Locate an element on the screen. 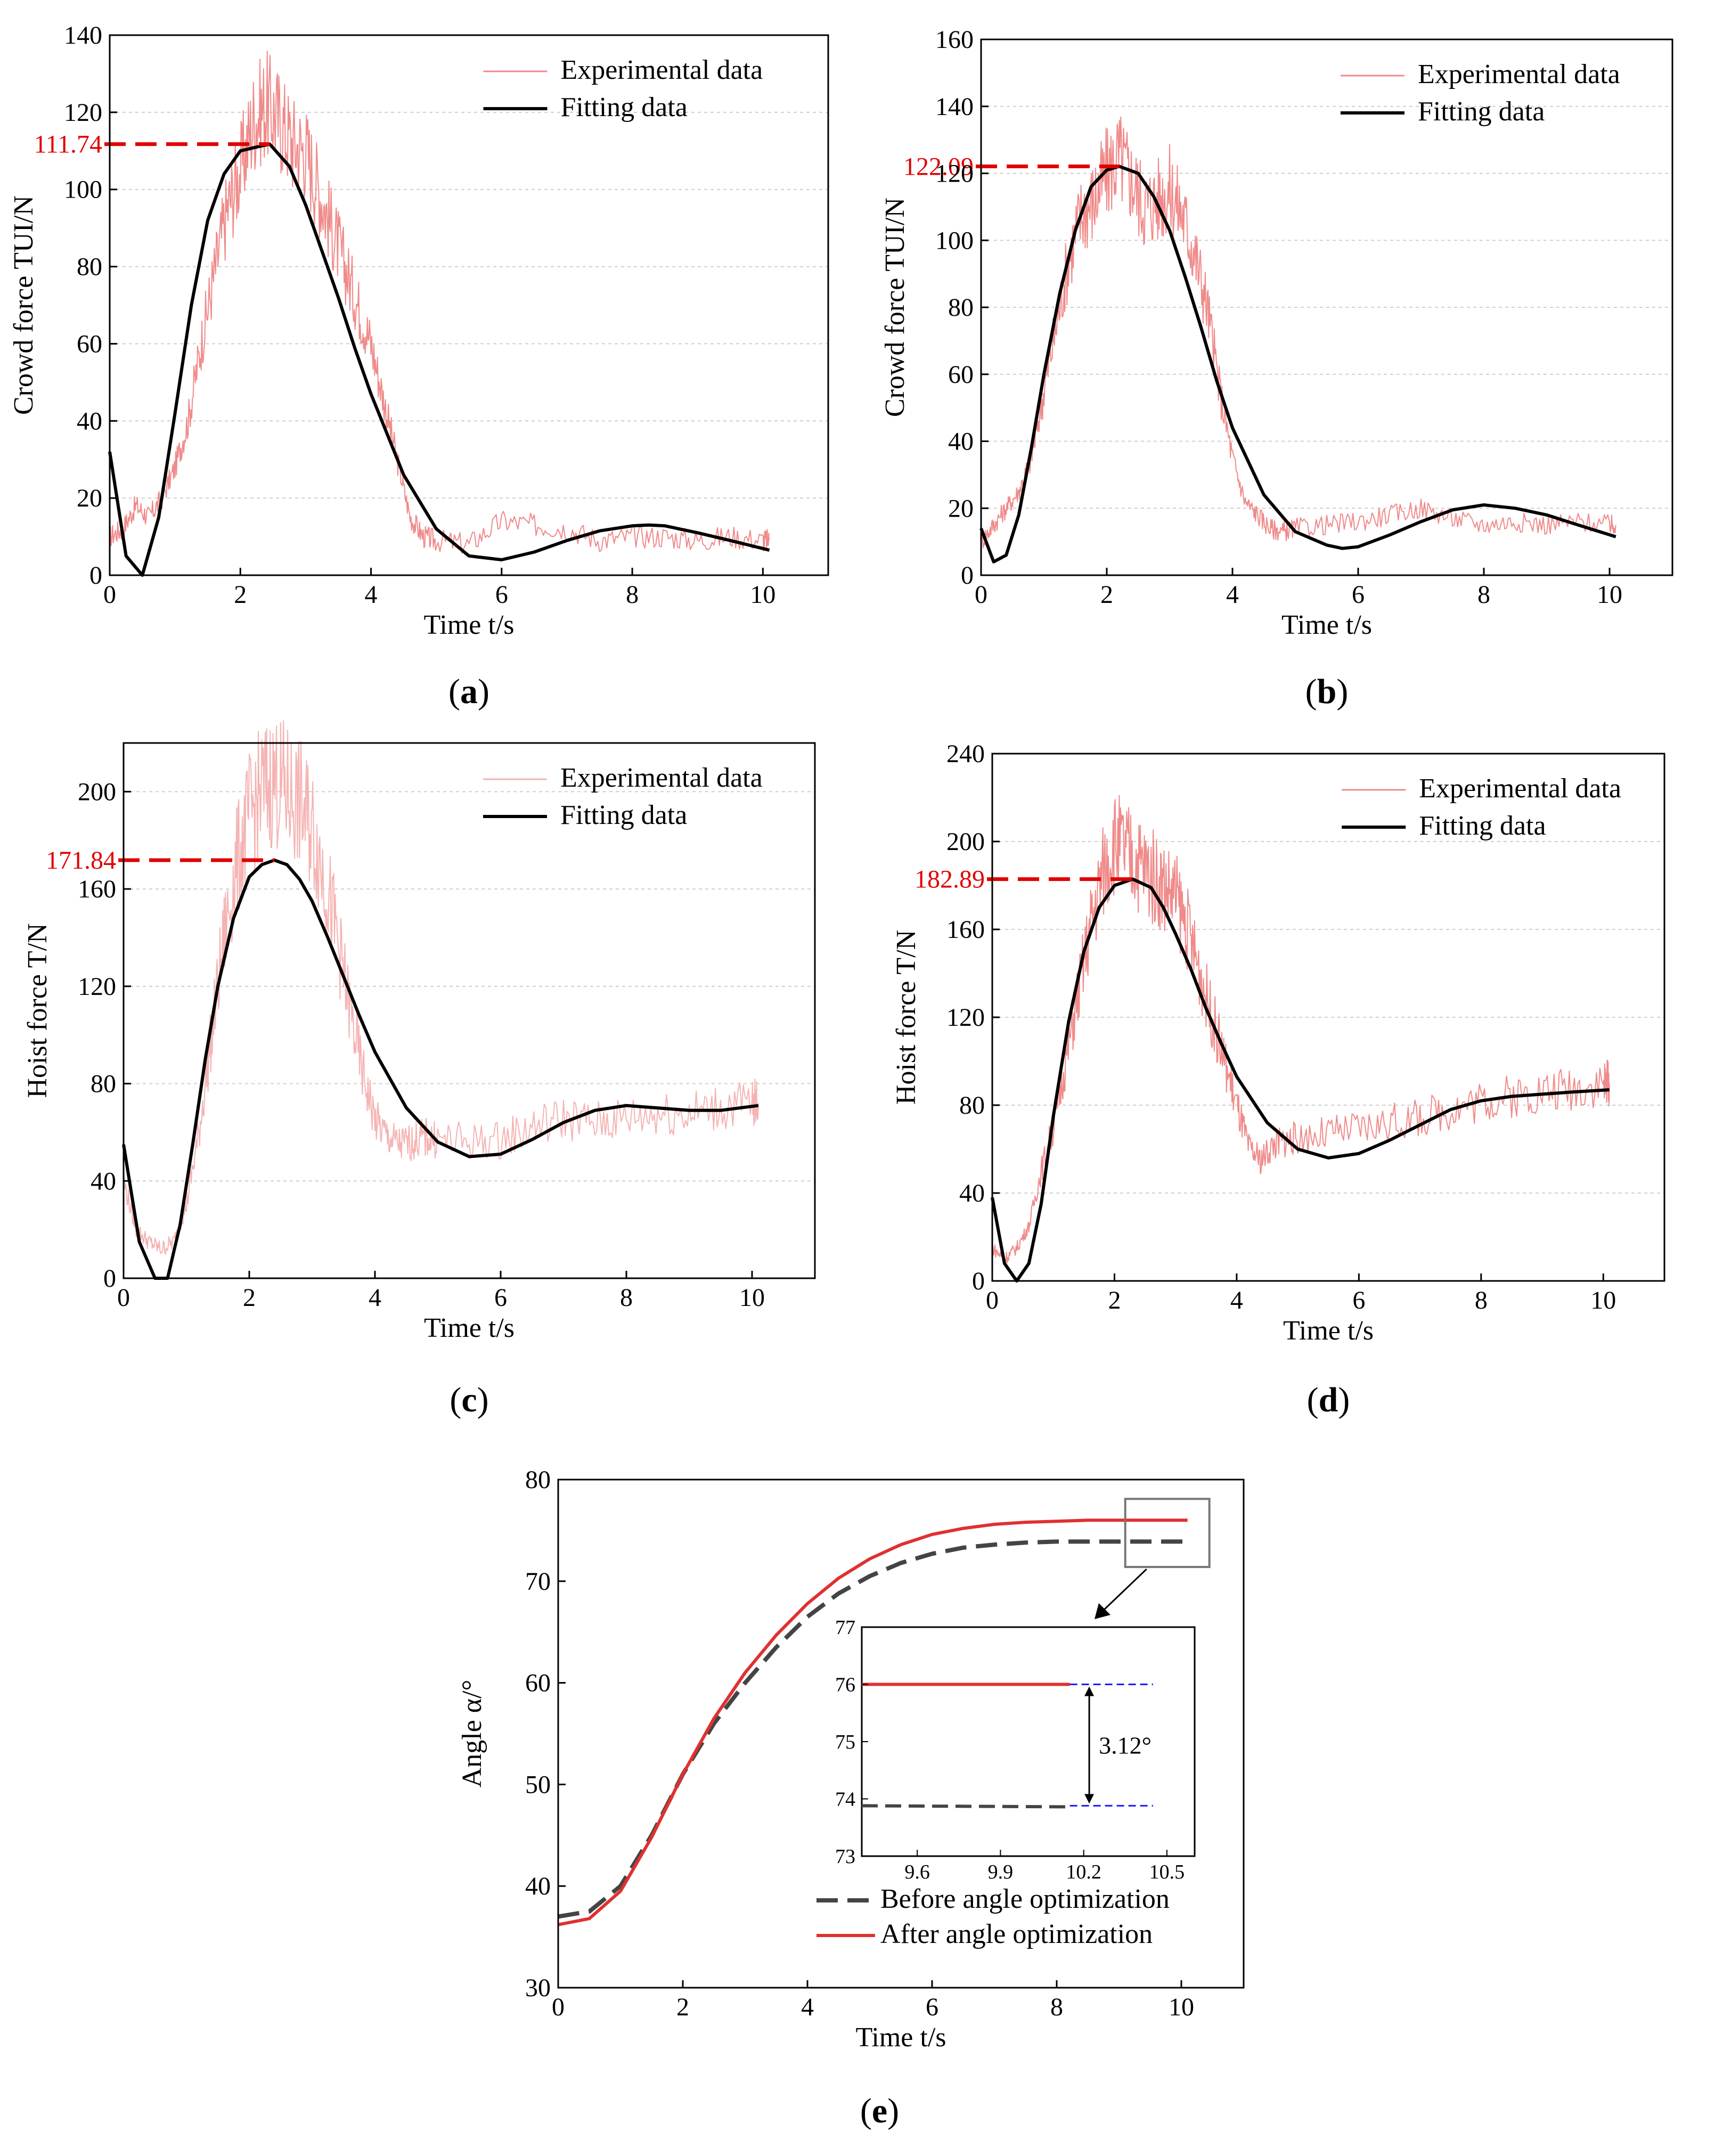  y-tick-label: 240 is located at coordinates (966, 754).